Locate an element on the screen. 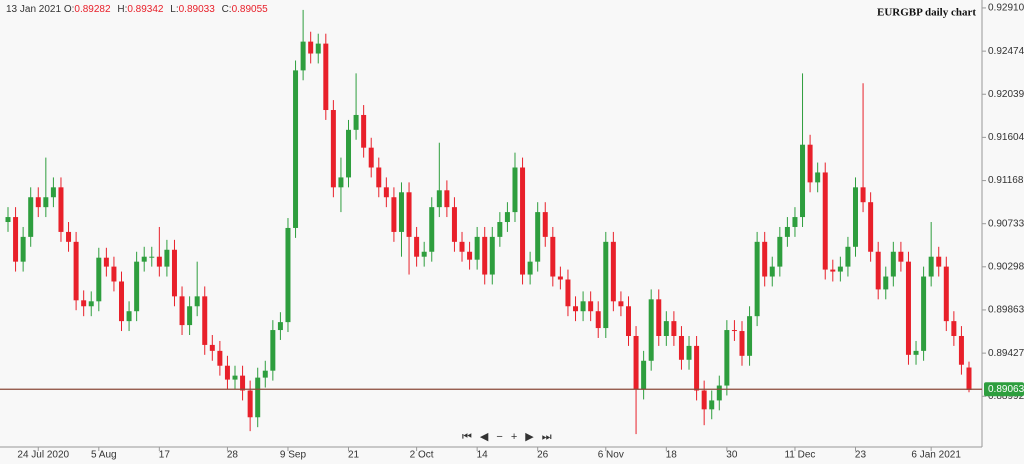 The width and height of the screenshot is (1024, 464). y-tick-label: 0.90298 is located at coordinates (1006, 266).